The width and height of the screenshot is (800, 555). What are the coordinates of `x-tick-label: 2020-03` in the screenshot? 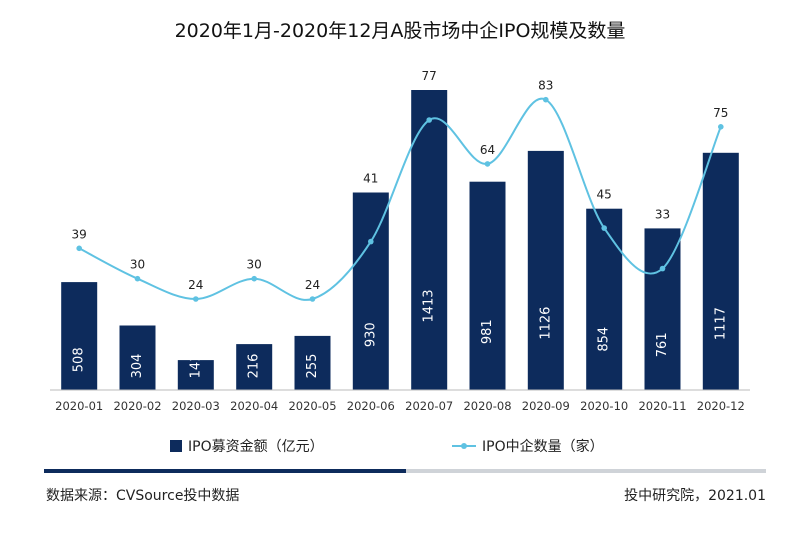 It's located at (196, 406).